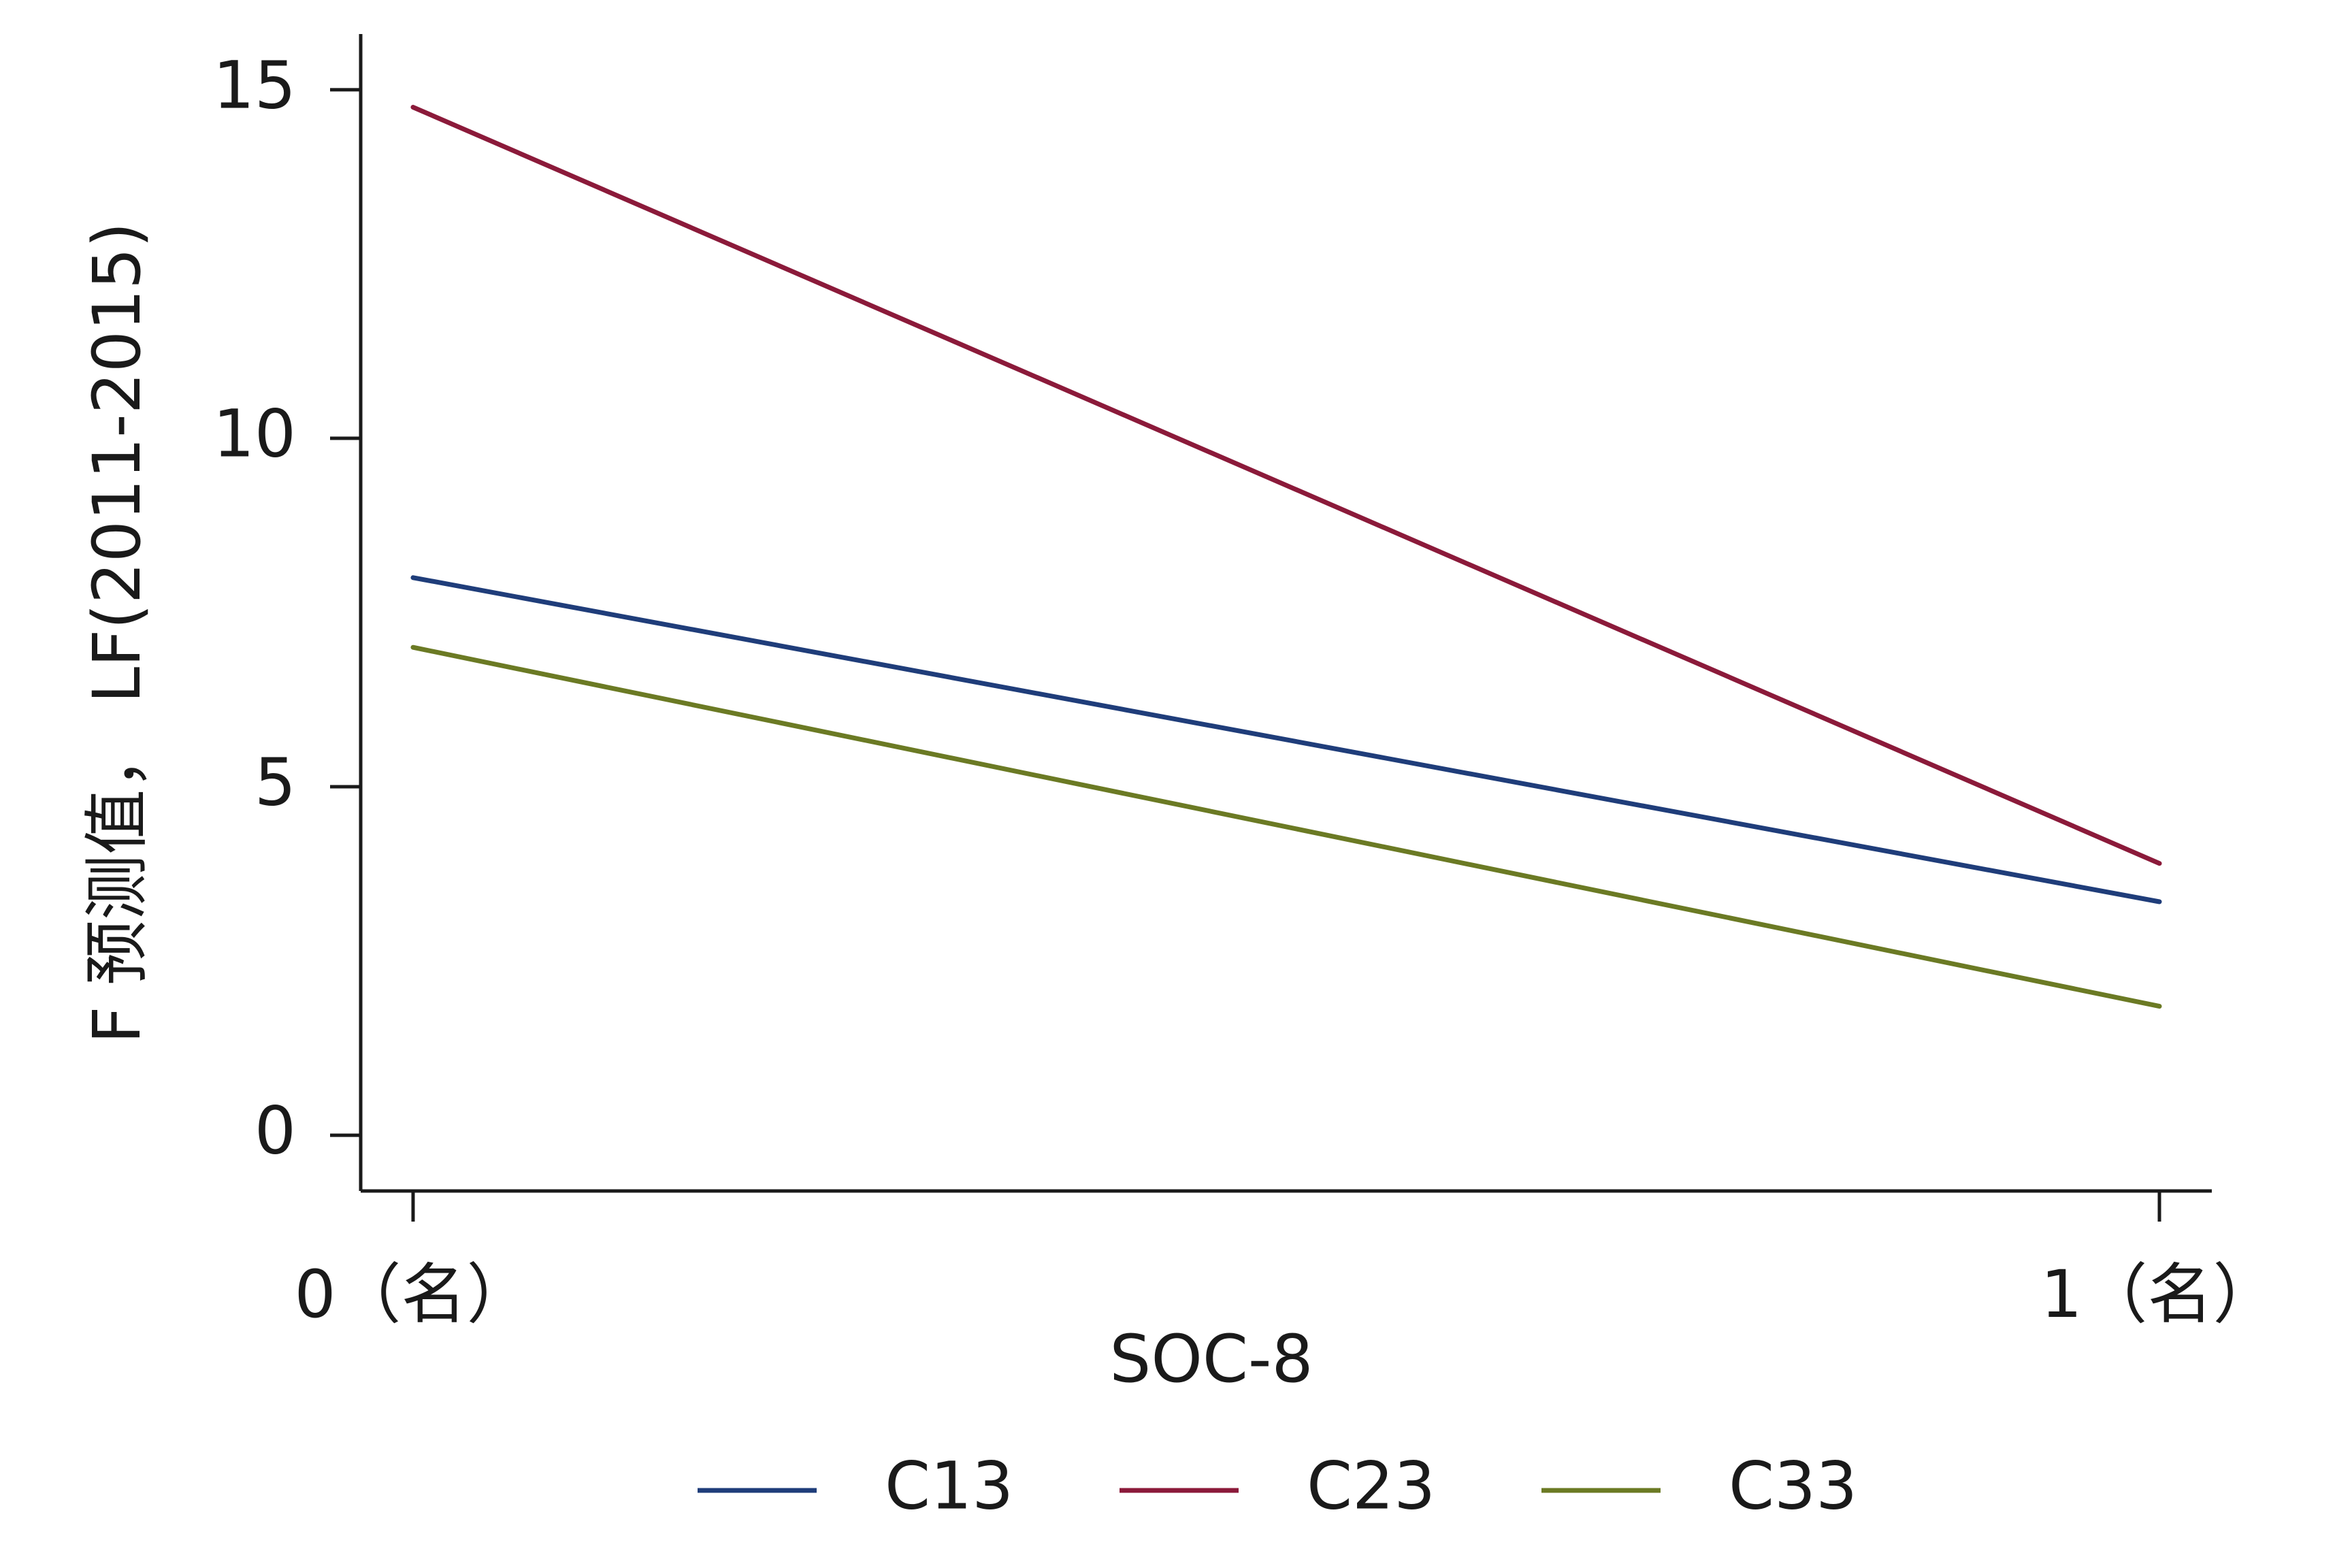 This screenshot has height=1568, width=2352. What do you see at coordinates (255, 433) in the screenshot?
I see `y-tick-label: 10` at bounding box center [255, 433].